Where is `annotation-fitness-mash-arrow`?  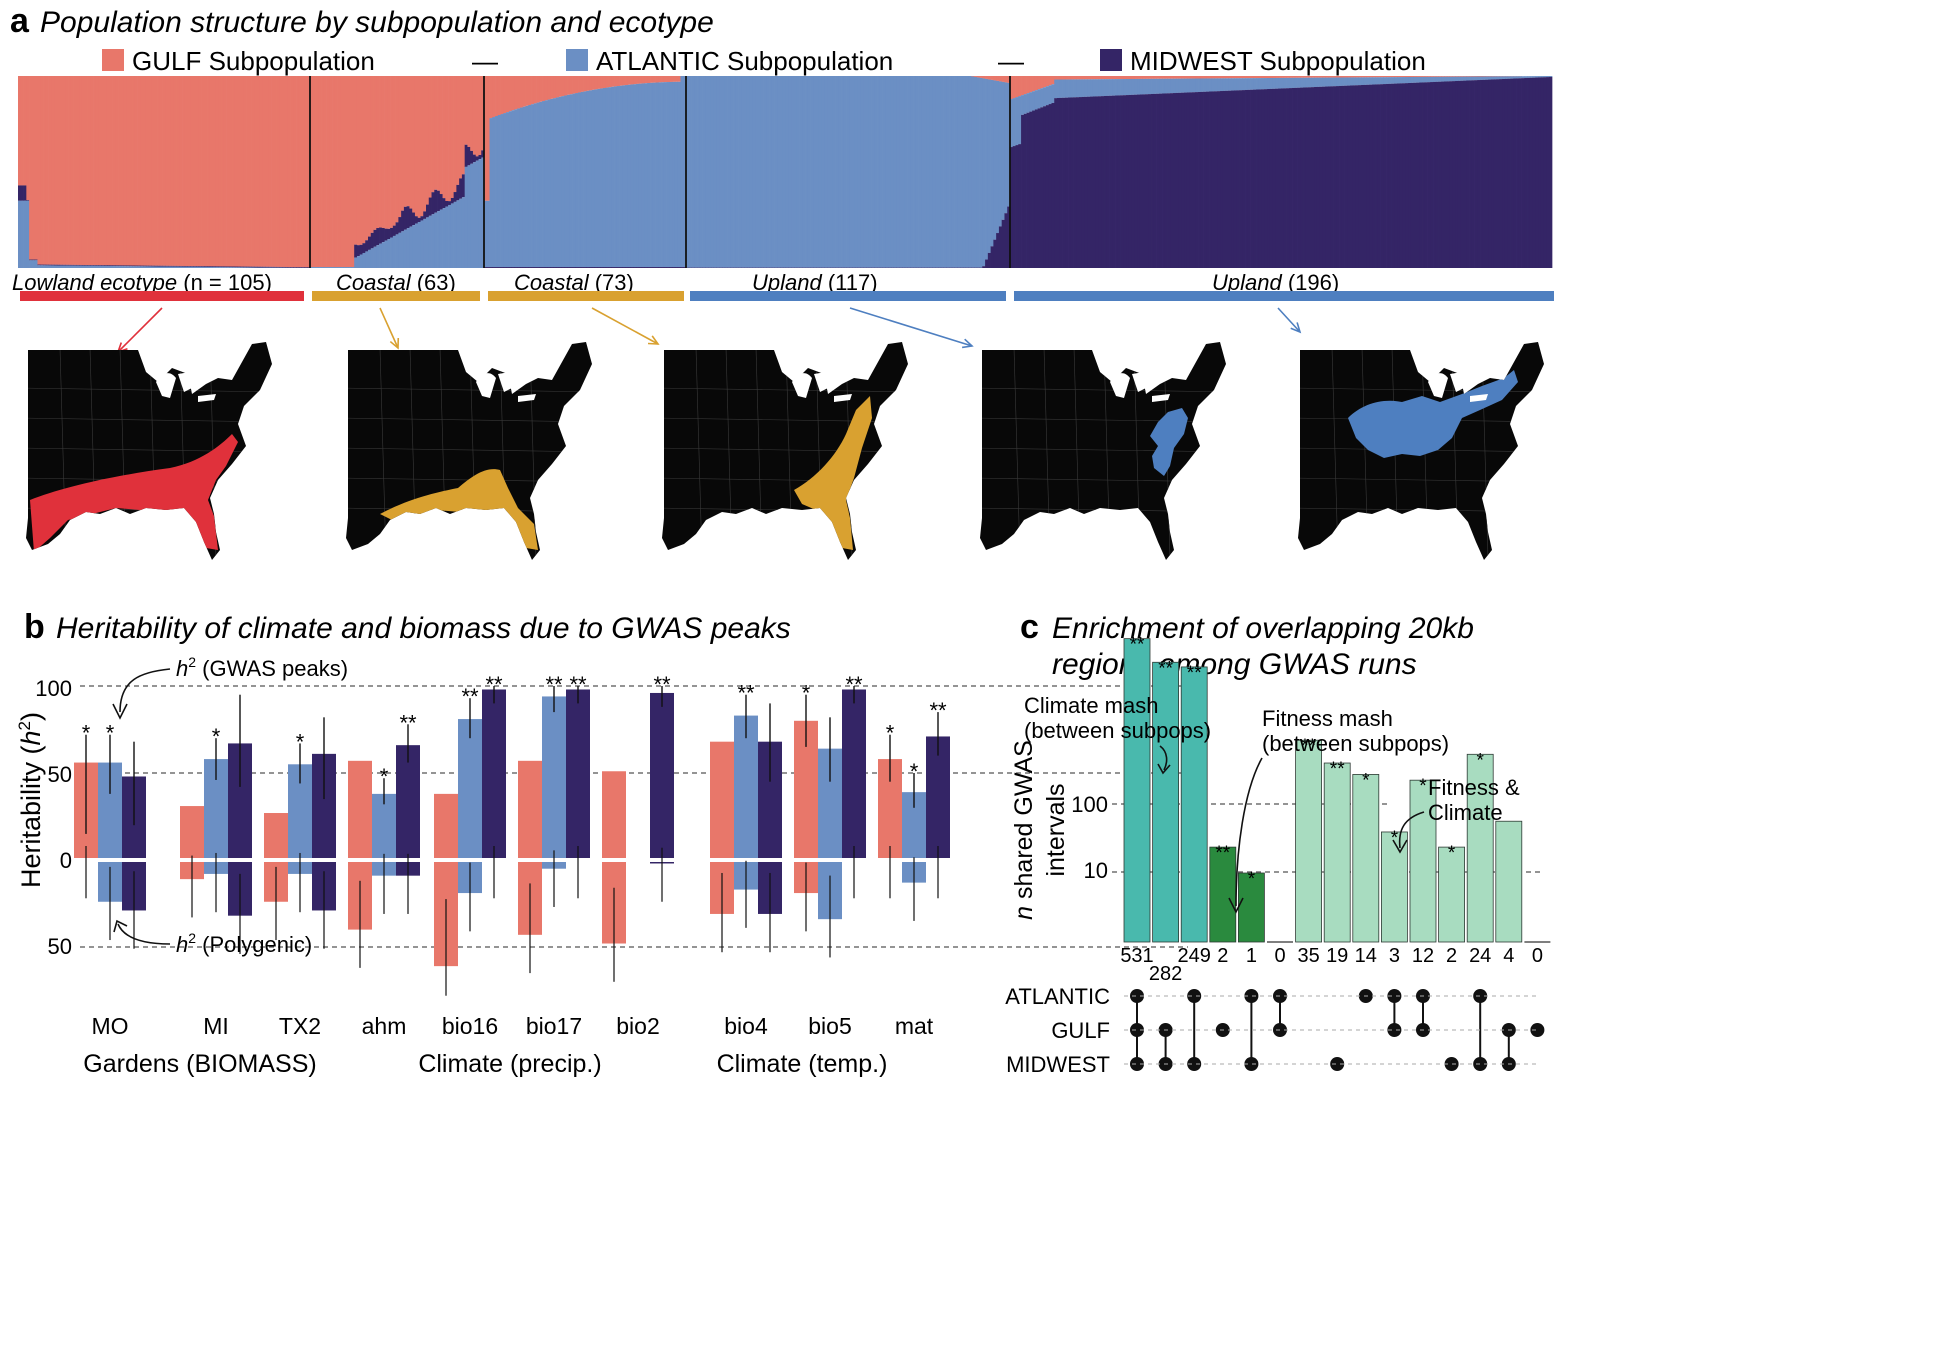 annotation-fitness-mash-arrow is located at coordinates (1249, 832).